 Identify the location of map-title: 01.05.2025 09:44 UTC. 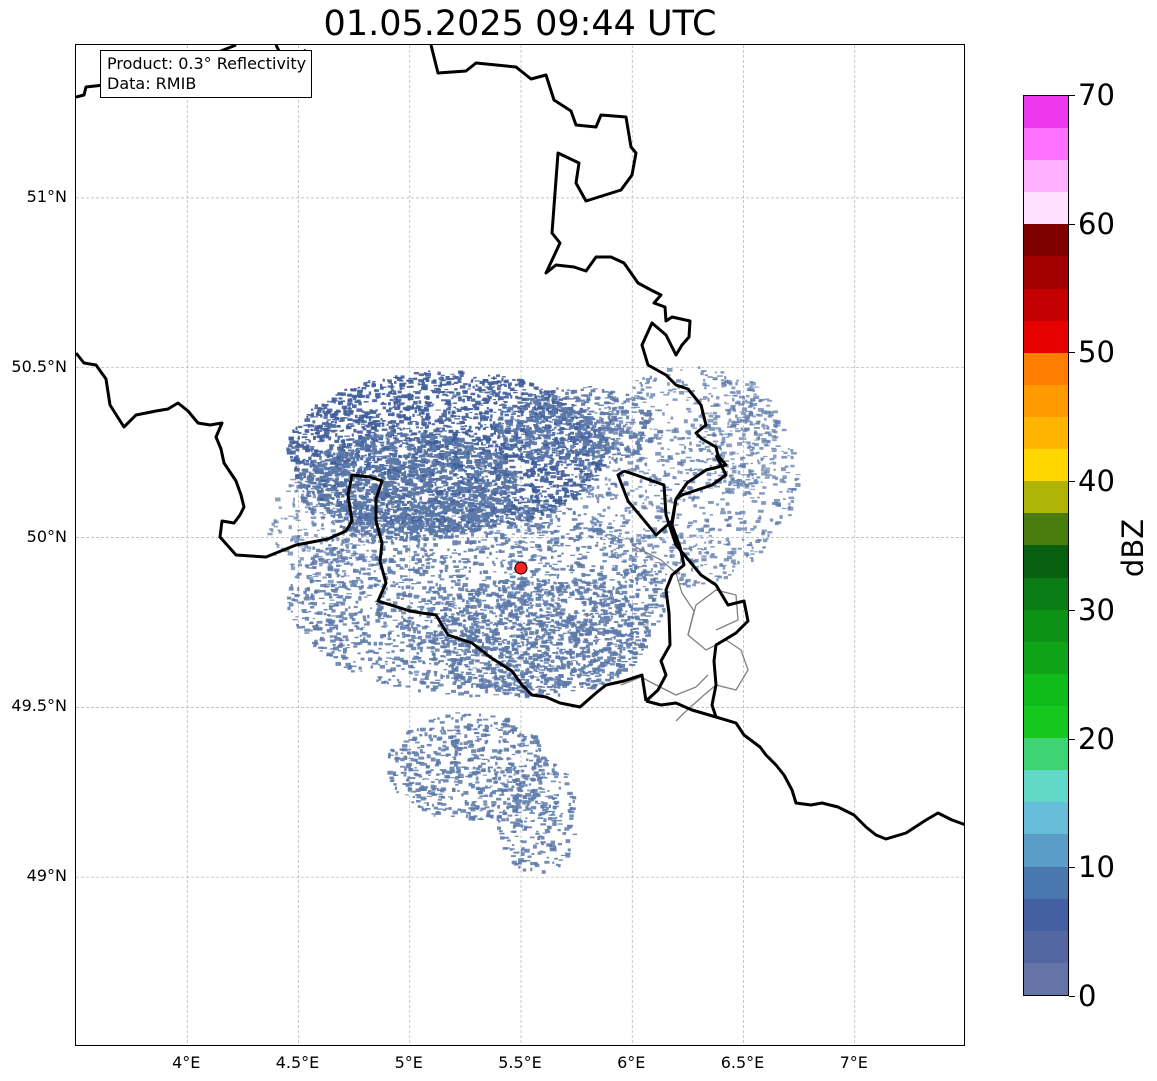
(520, 24).